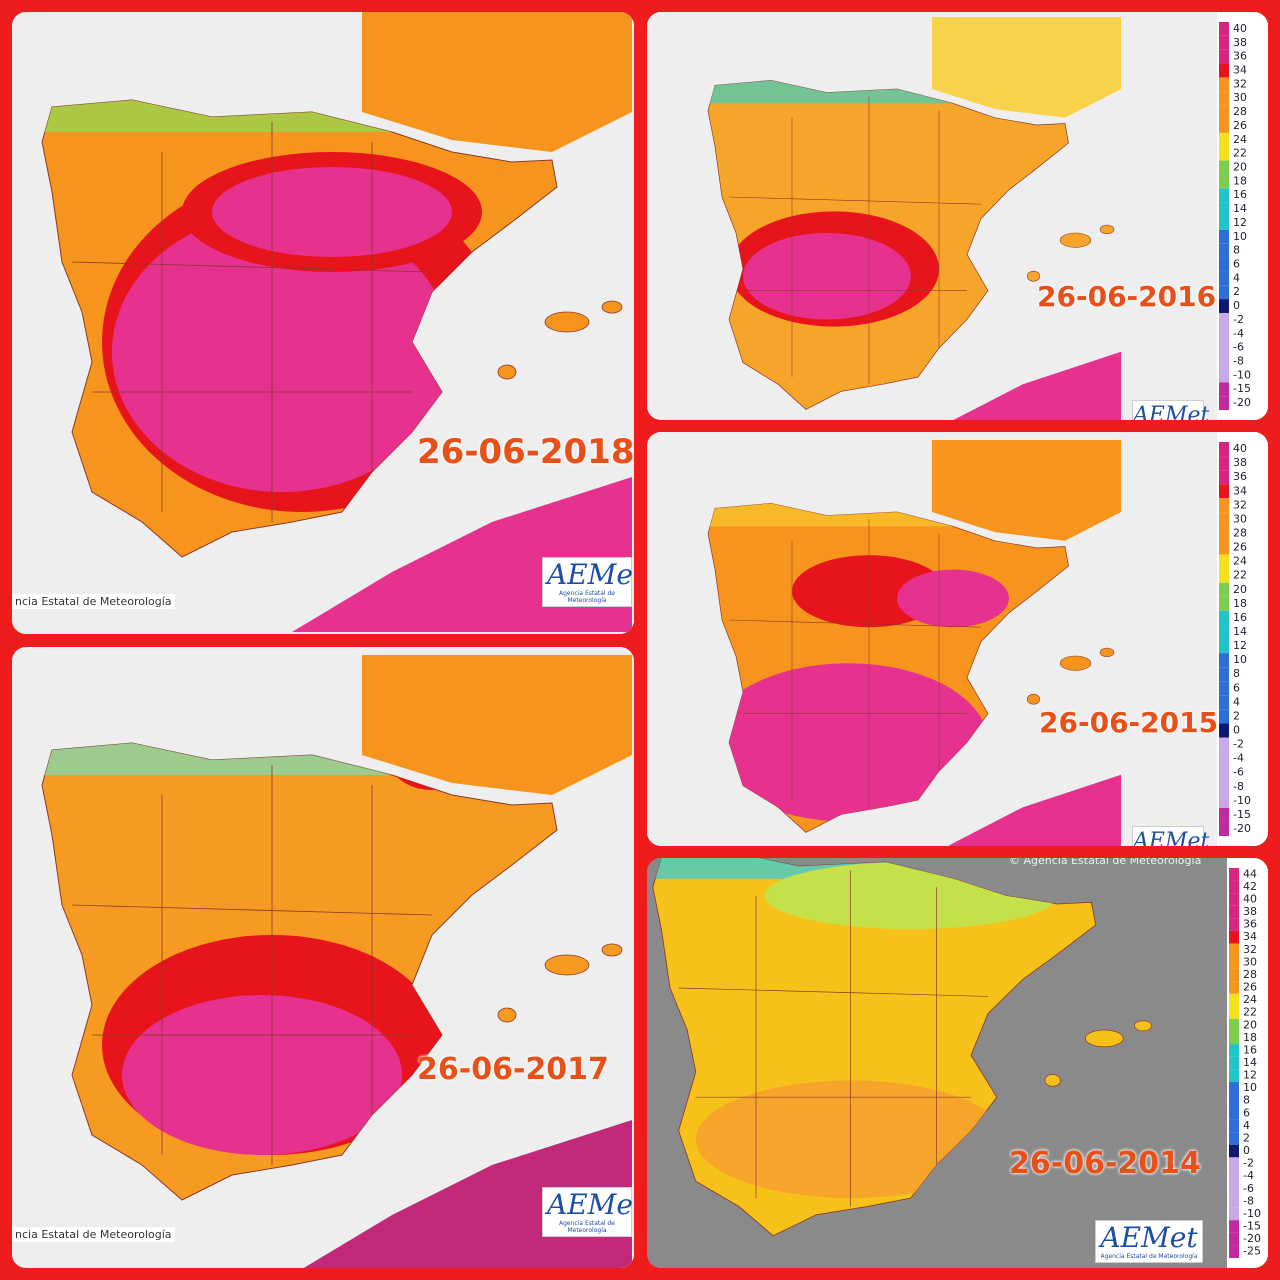 The image size is (1280, 1280). What do you see at coordinates (1236, 277) in the screenshot?
I see `legend-label: 4` at bounding box center [1236, 277].